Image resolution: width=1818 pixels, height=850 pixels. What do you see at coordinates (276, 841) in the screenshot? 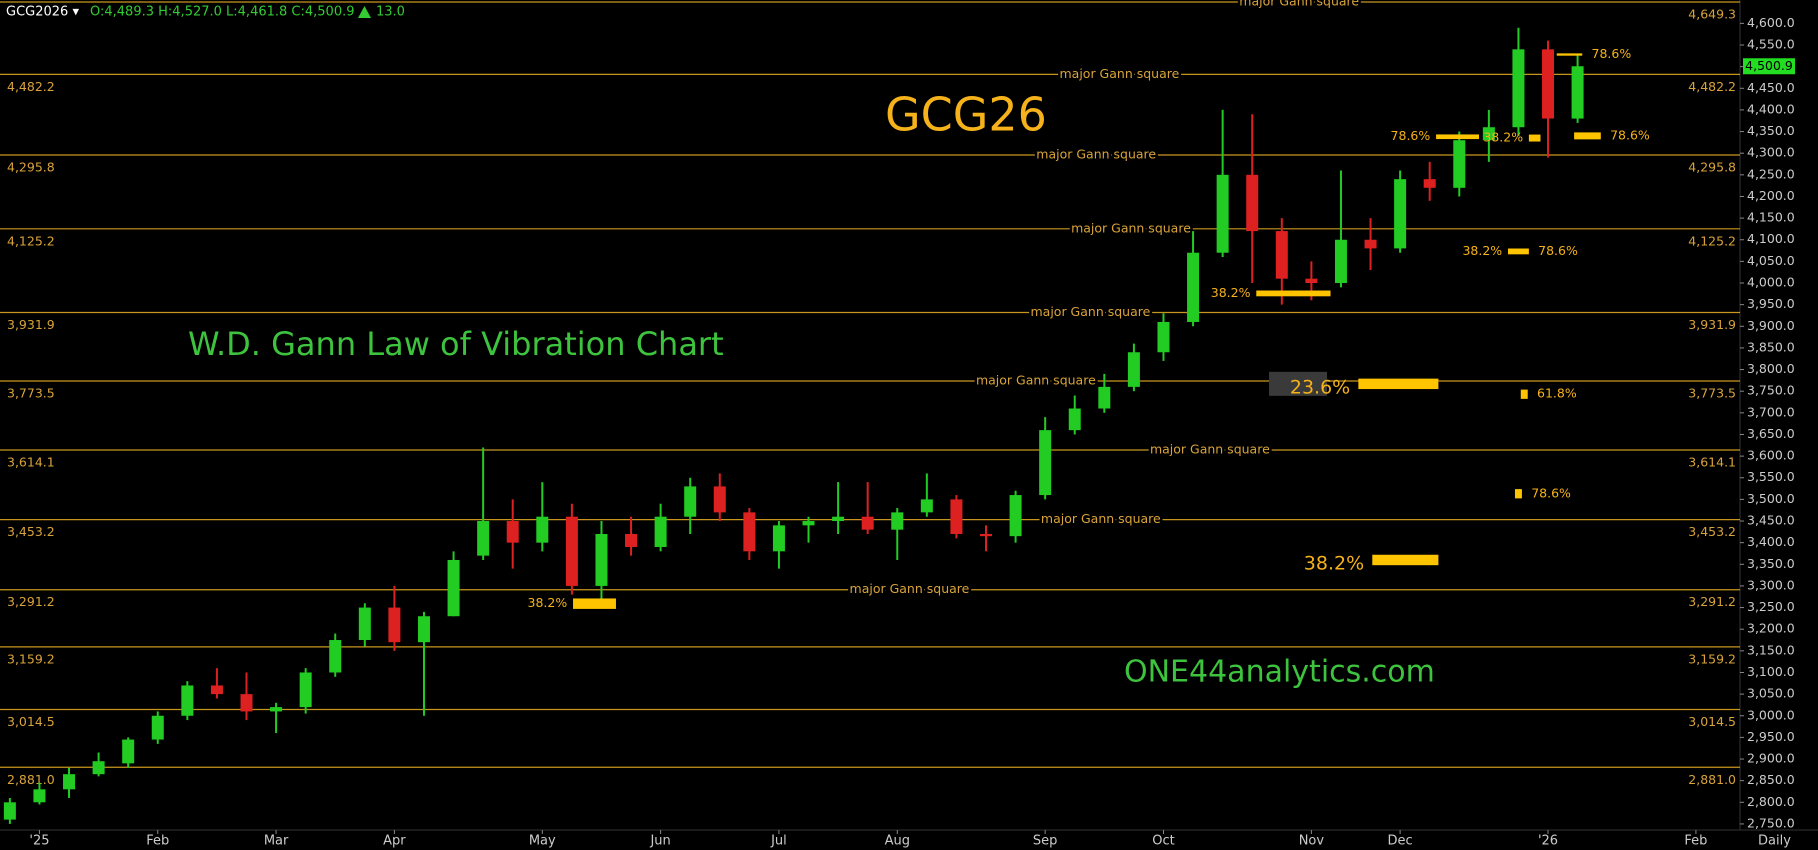
I see `x-tick-label: Mar` at bounding box center [276, 841].